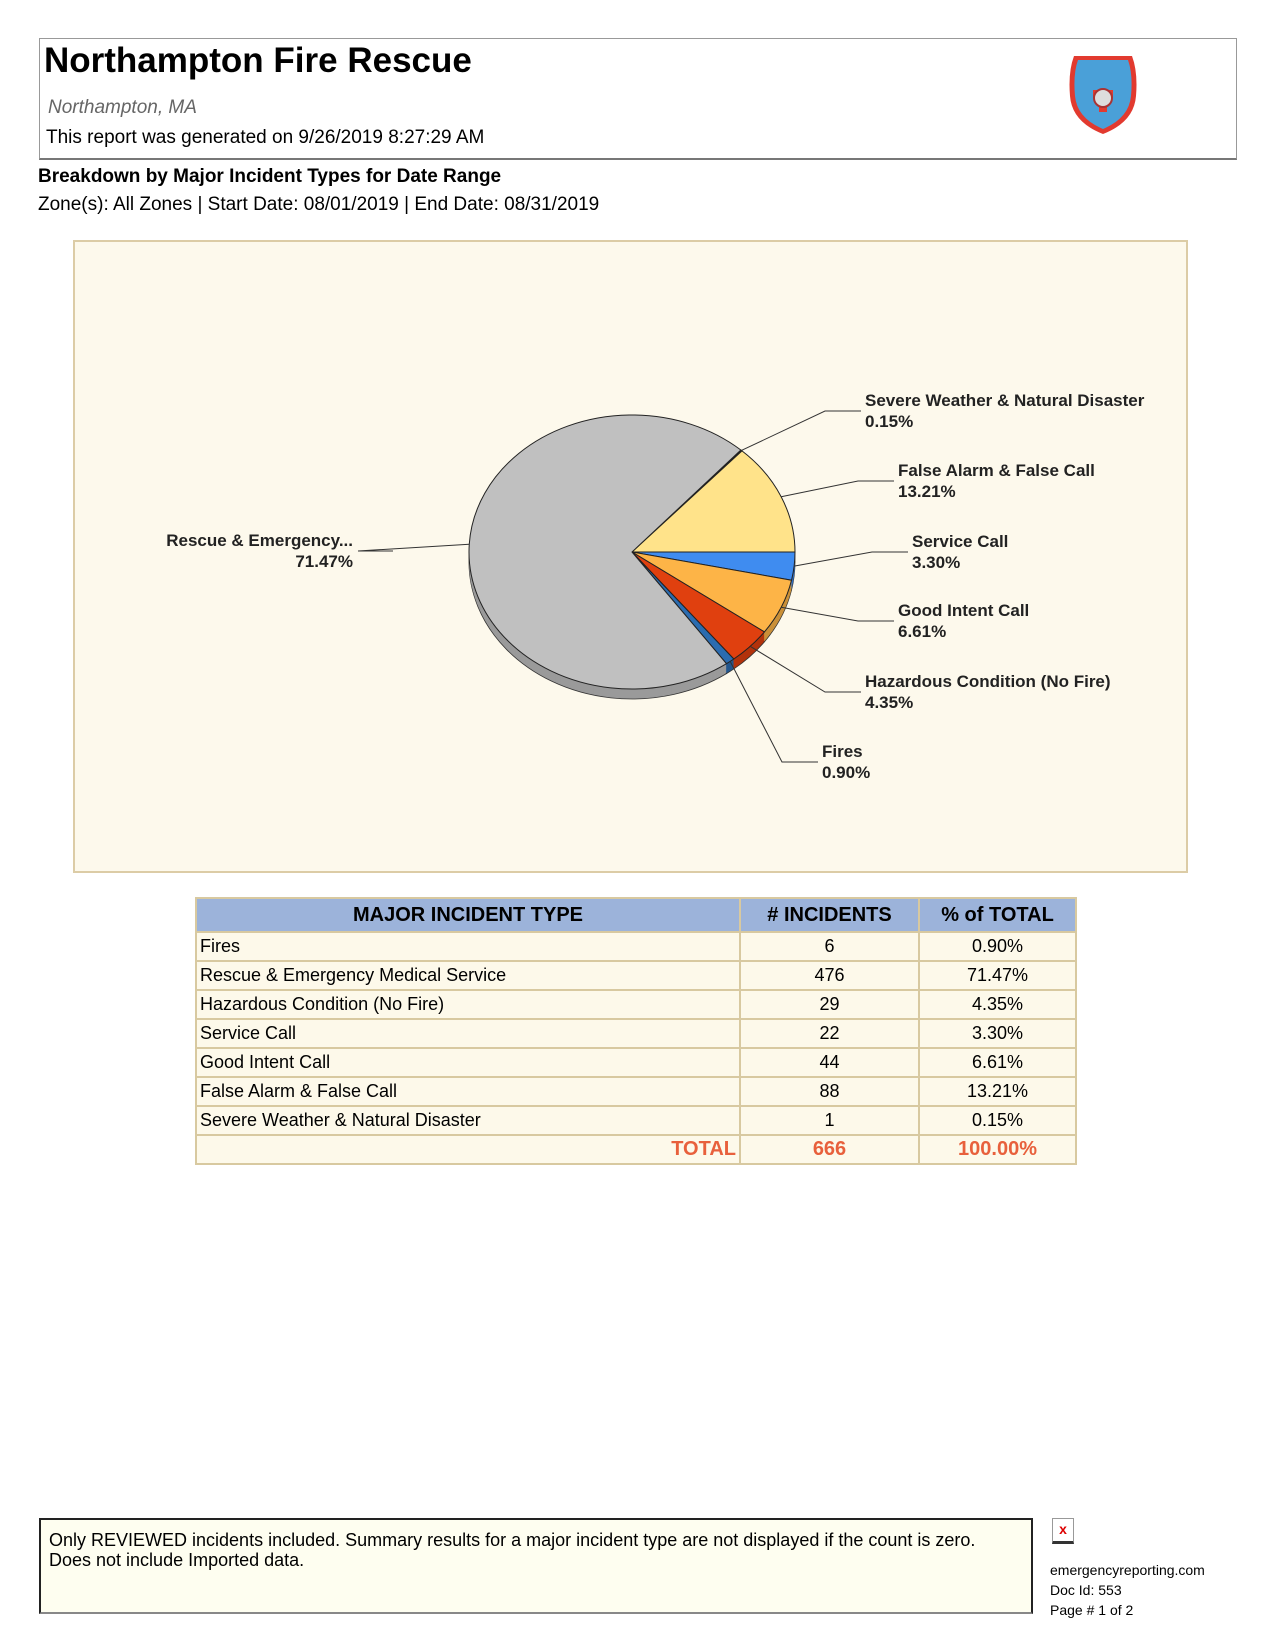 The image size is (1275, 1650). Describe the element at coordinates (997, 915) in the screenshot. I see `col-header-percent: % of TOTAL` at that location.